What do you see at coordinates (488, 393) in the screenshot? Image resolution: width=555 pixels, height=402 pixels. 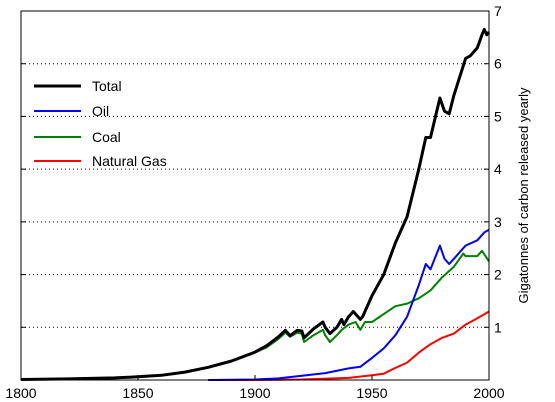 I see `x-tick-label: 2000` at bounding box center [488, 393].